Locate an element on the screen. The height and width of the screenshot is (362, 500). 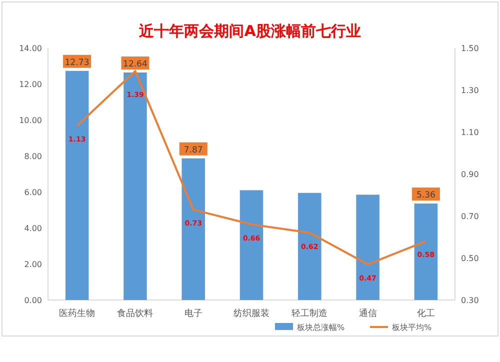
x-tick-label: 医药生物 is located at coordinates (77, 313).